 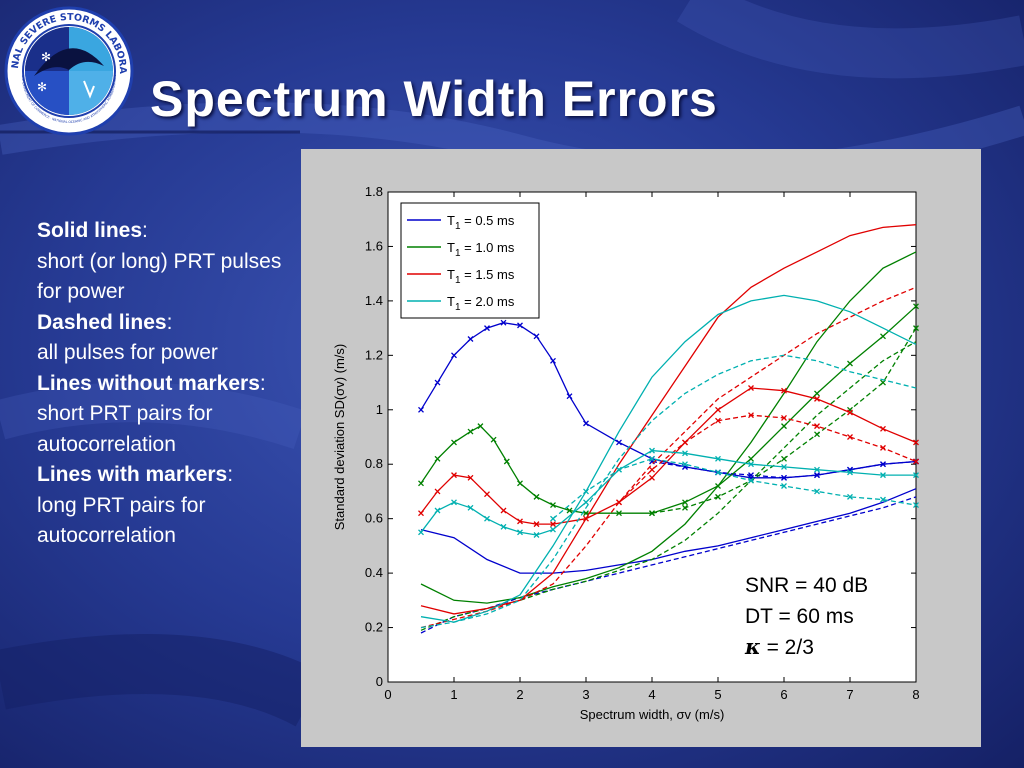 What do you see at coordinates (374, 572) in the screenshot?
I see `y-tick-label: 0.4` at bounding box center [374, 572].